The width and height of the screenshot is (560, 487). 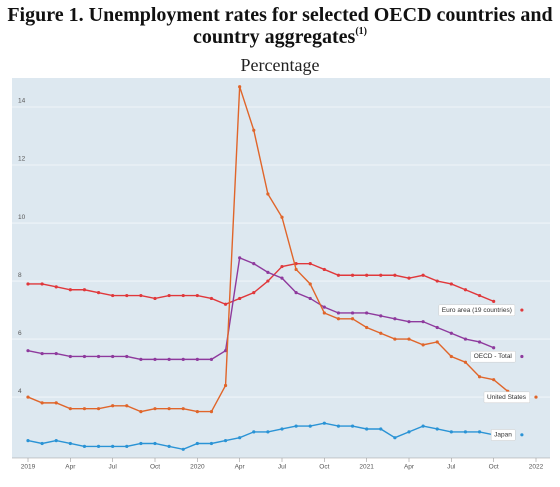 I want to click on series-label: OECD - Total, so click(x=493, y=356).